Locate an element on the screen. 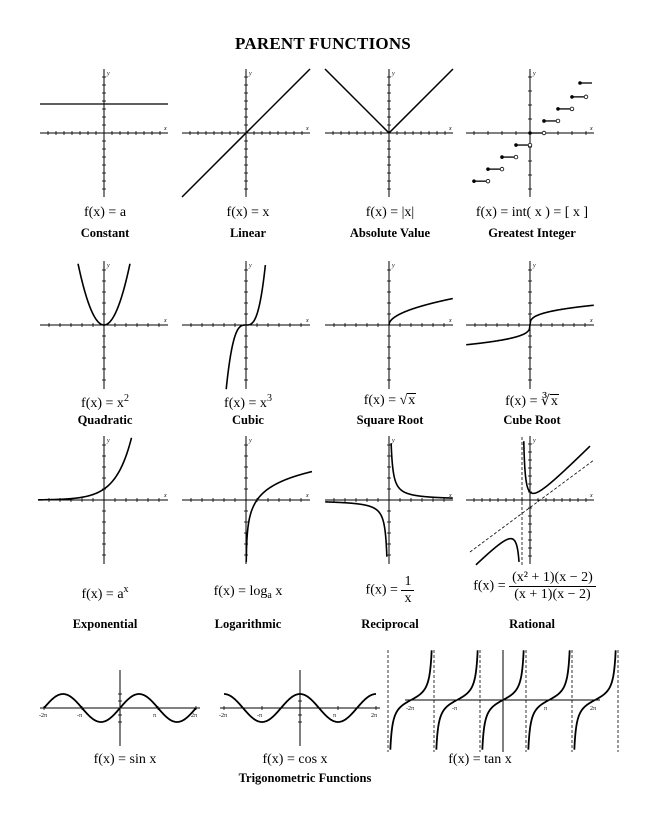 The height and width of the screenshot is (831, 646). sine-tick-label: -2π is located at coordinates (43, 716).